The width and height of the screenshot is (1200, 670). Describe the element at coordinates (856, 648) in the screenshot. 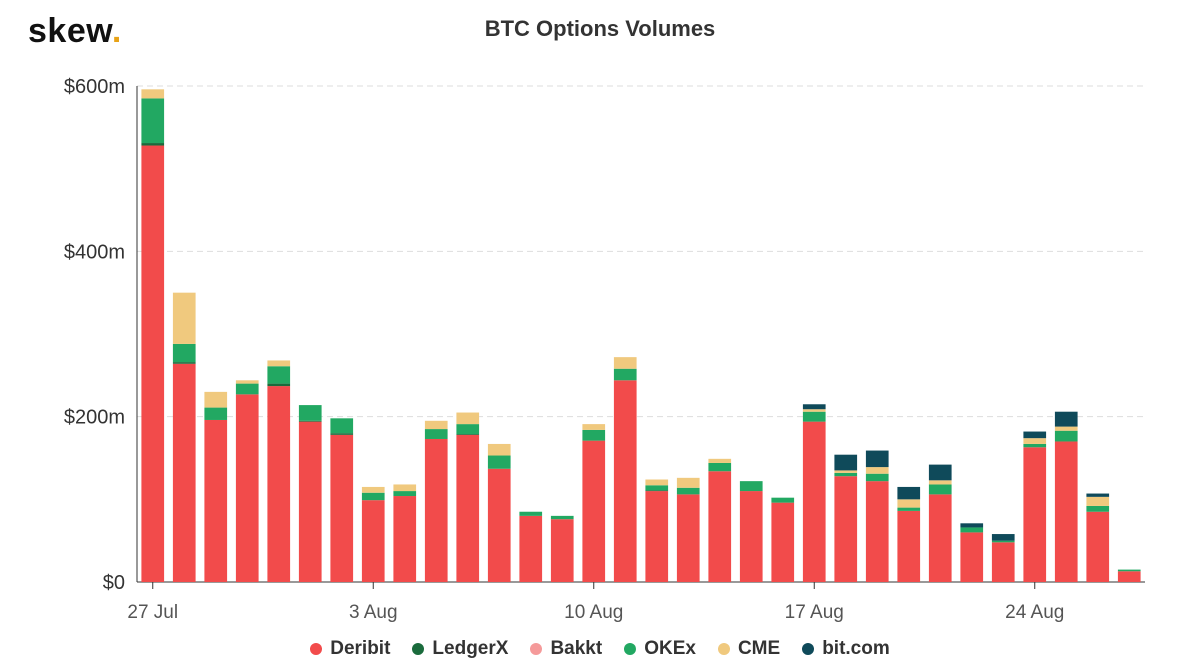

I see `legend-label: bit.com` at that location.